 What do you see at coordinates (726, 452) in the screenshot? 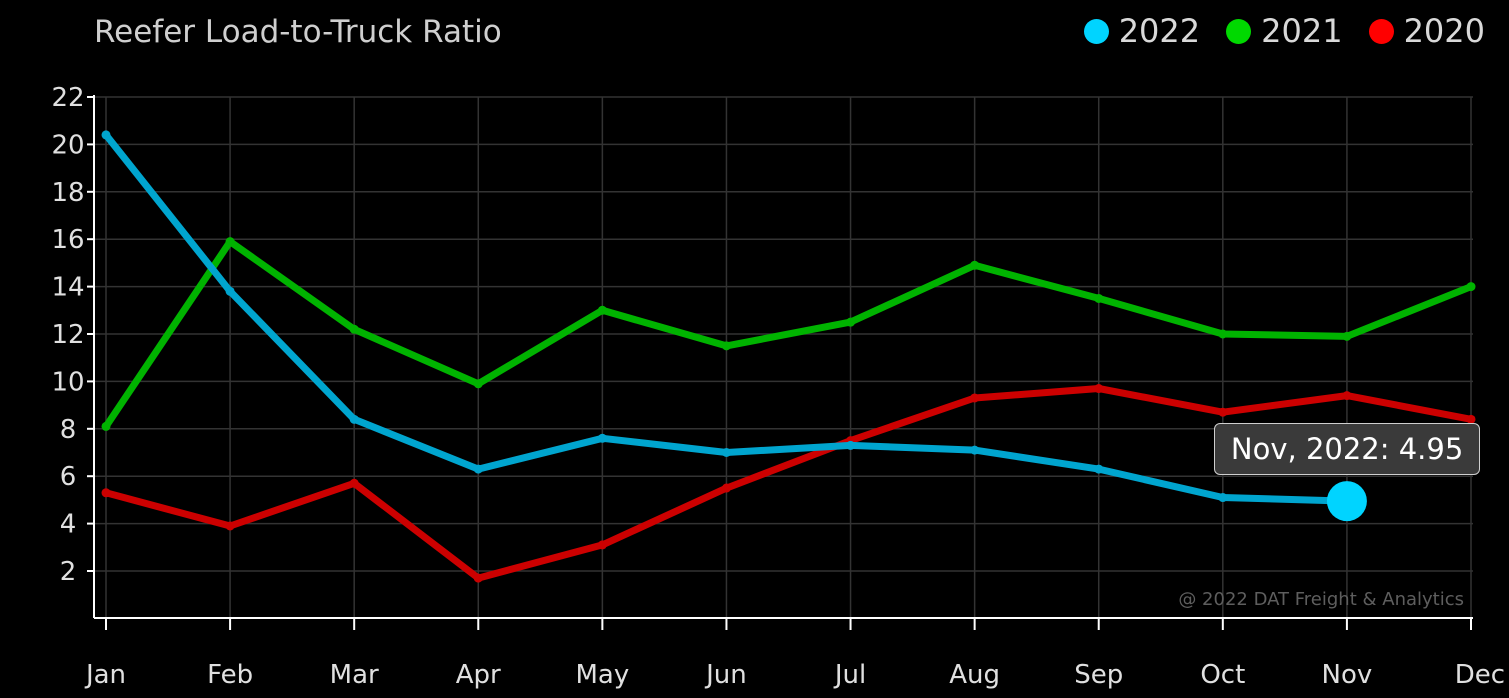
I see `data-point-2022-jun` at bounding box center [726, 452].